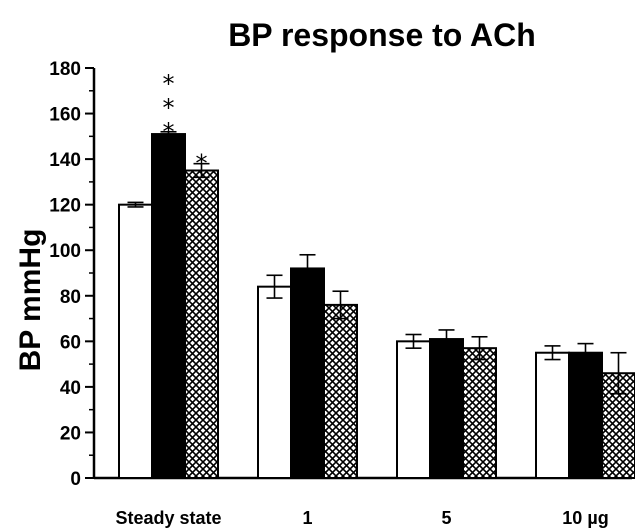 The width and height of the screenshot is (635, 530). I want to click on x-tick-label: 5, so click(446, 518).